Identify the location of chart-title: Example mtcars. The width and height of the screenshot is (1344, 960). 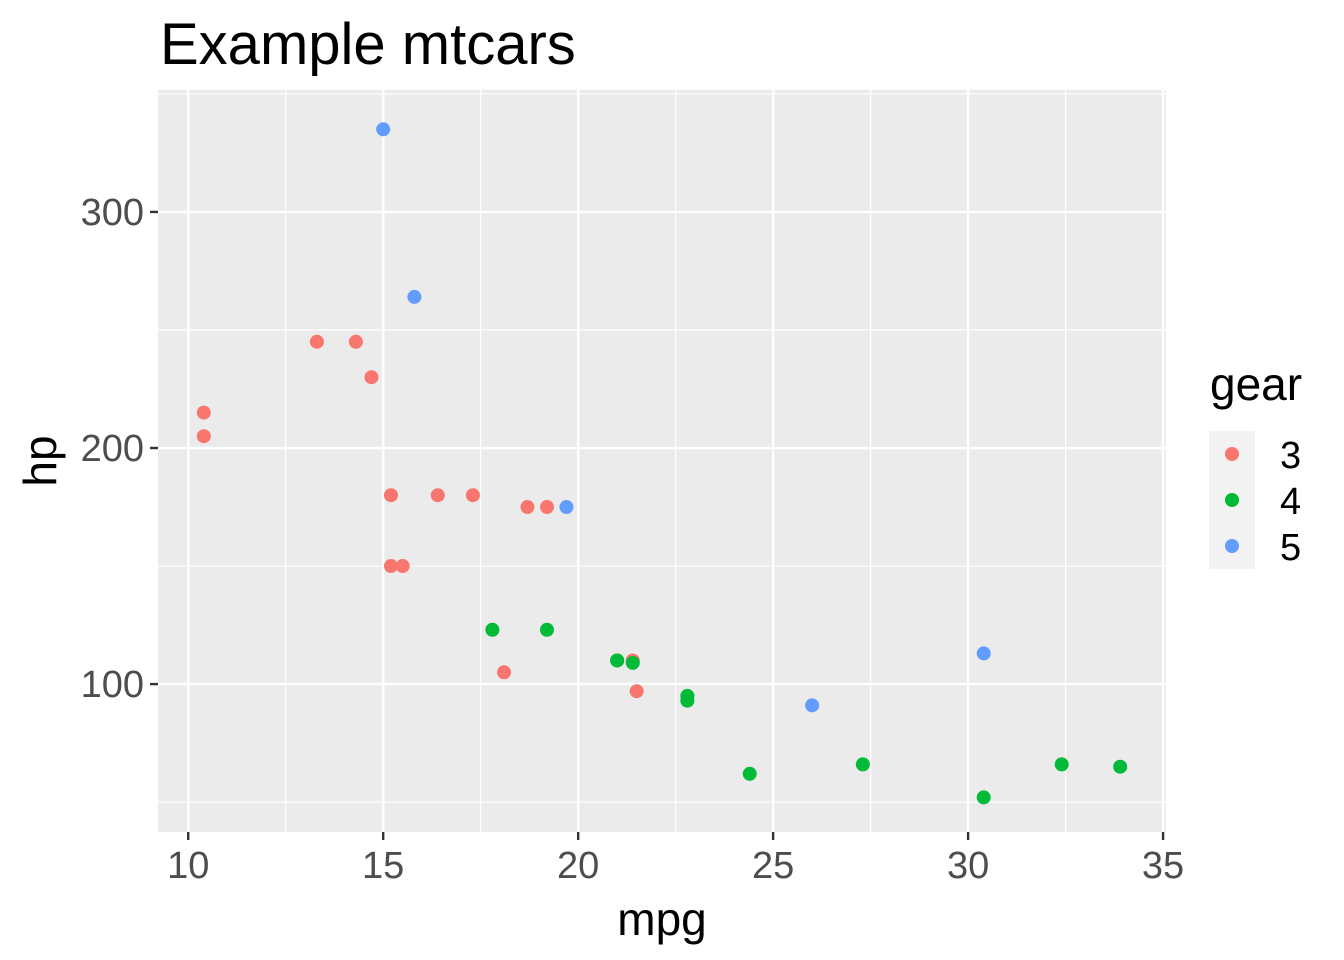
(368, 44).